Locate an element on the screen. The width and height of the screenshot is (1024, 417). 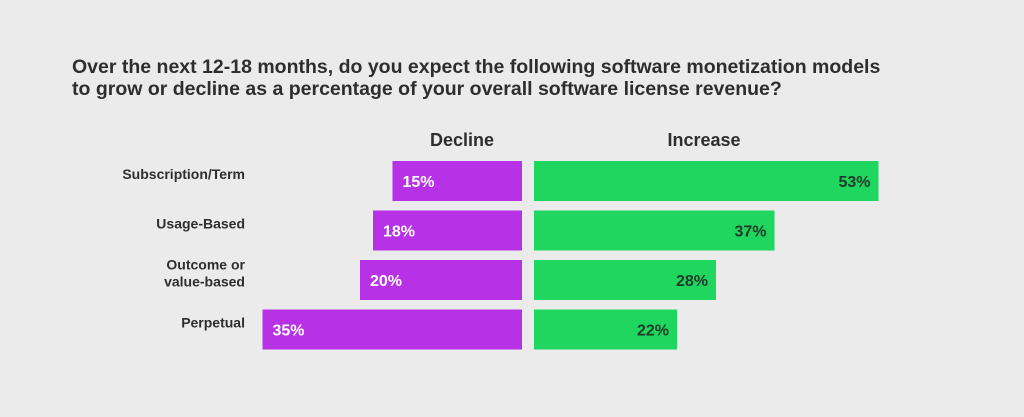
data-label-increase: 37% is located at coordinates (750, 232).